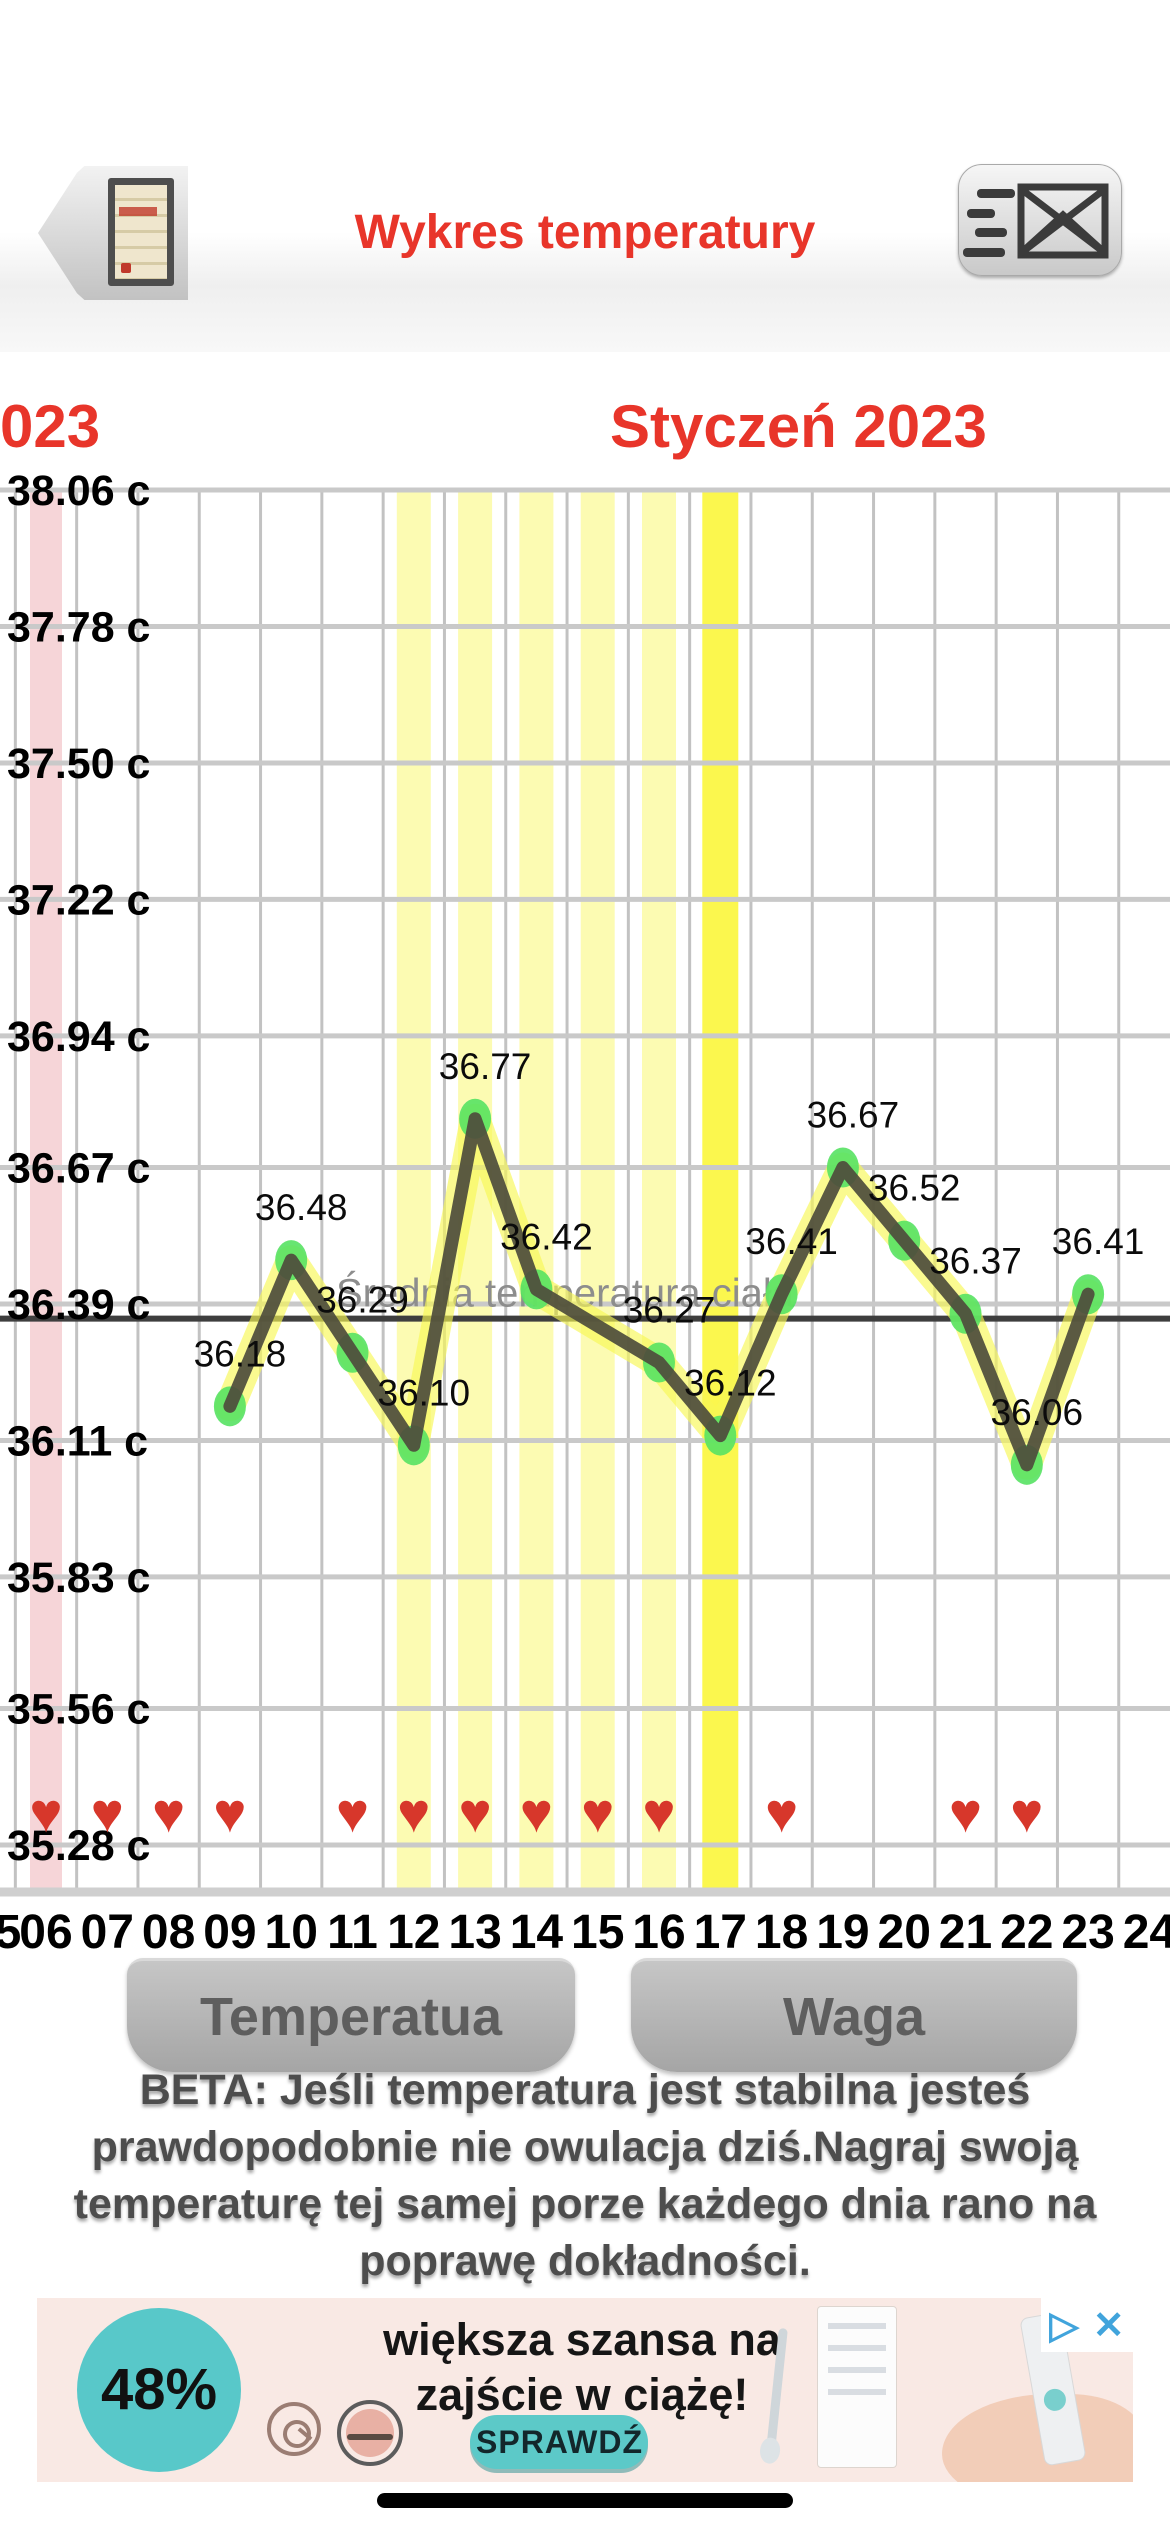 The height and width of the screenshot is (2532, 1170). I want to click on ad-headline: większa szansa na zajście w ciążę!, so click(582, 2367).